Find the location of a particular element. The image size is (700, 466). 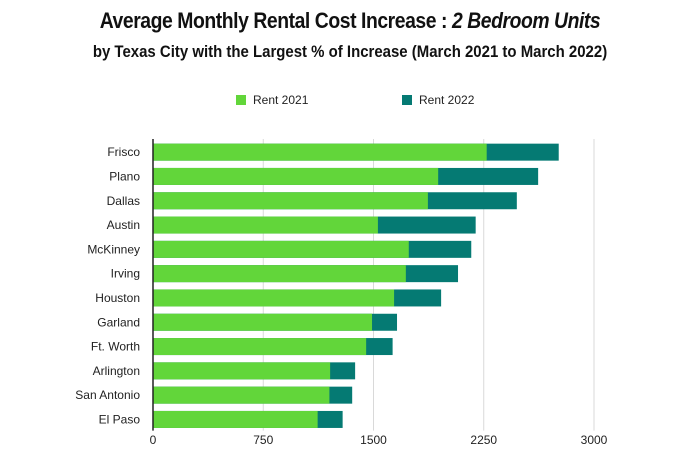

category-label: Irving is located at coordinates (125, 274).